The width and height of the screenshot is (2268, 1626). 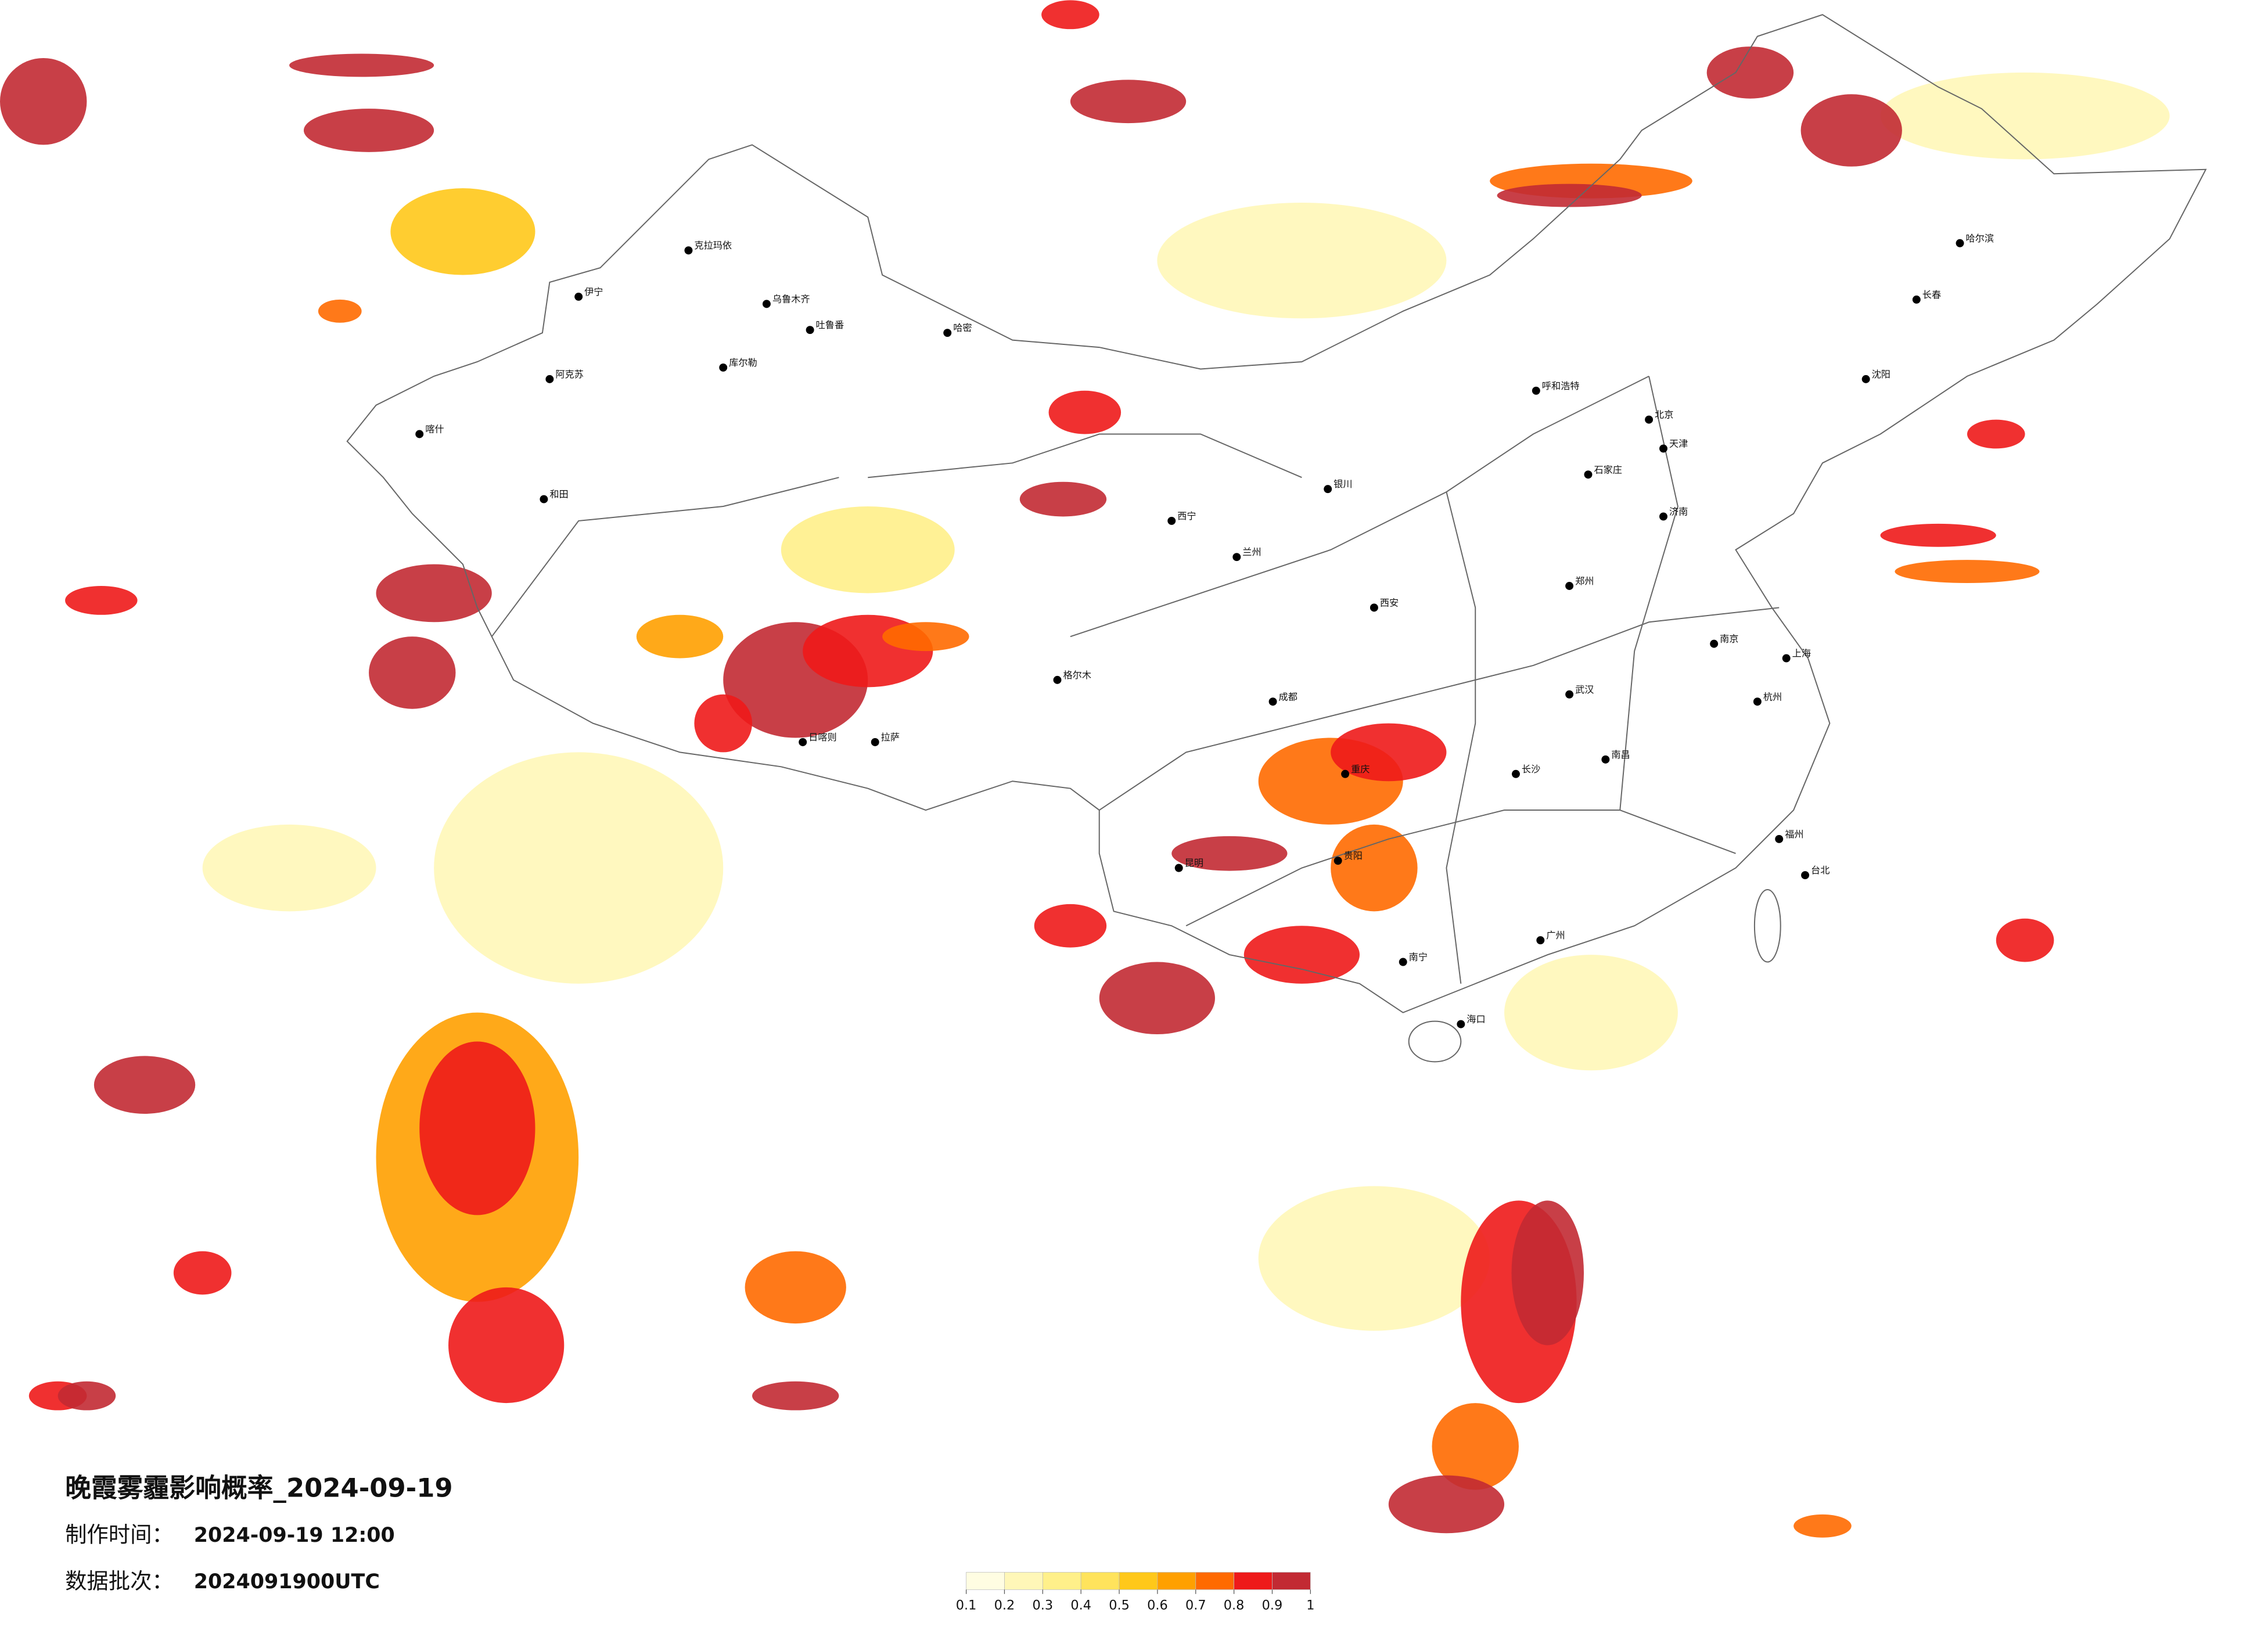 I want to click on city-label: 武汉, so click(x=1584, y=689).